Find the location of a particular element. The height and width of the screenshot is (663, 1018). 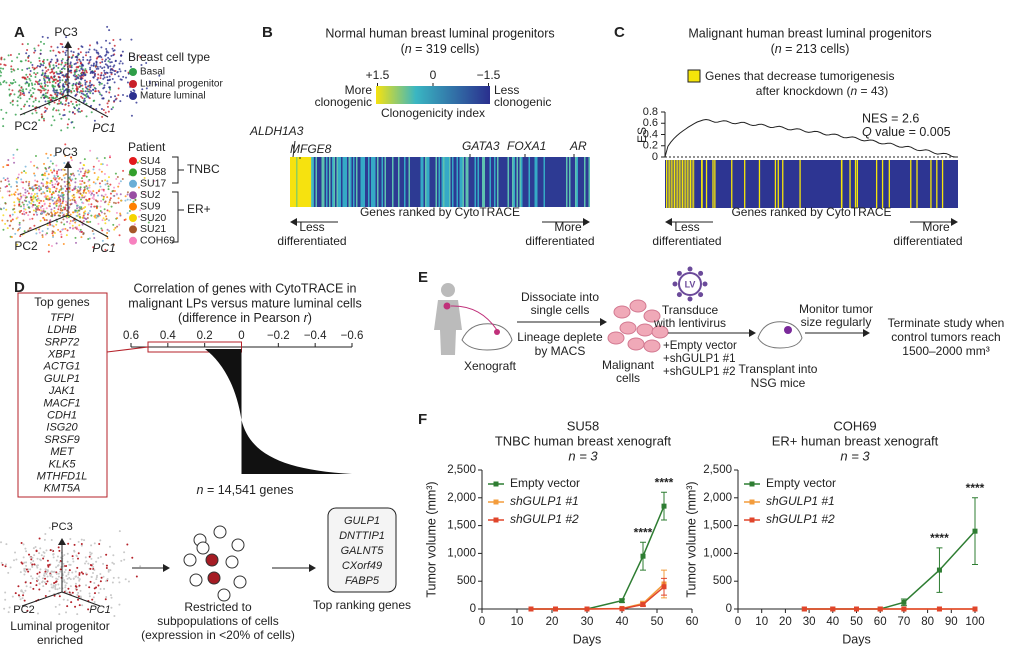

legend-swatch is located at coordinates (694, 76).